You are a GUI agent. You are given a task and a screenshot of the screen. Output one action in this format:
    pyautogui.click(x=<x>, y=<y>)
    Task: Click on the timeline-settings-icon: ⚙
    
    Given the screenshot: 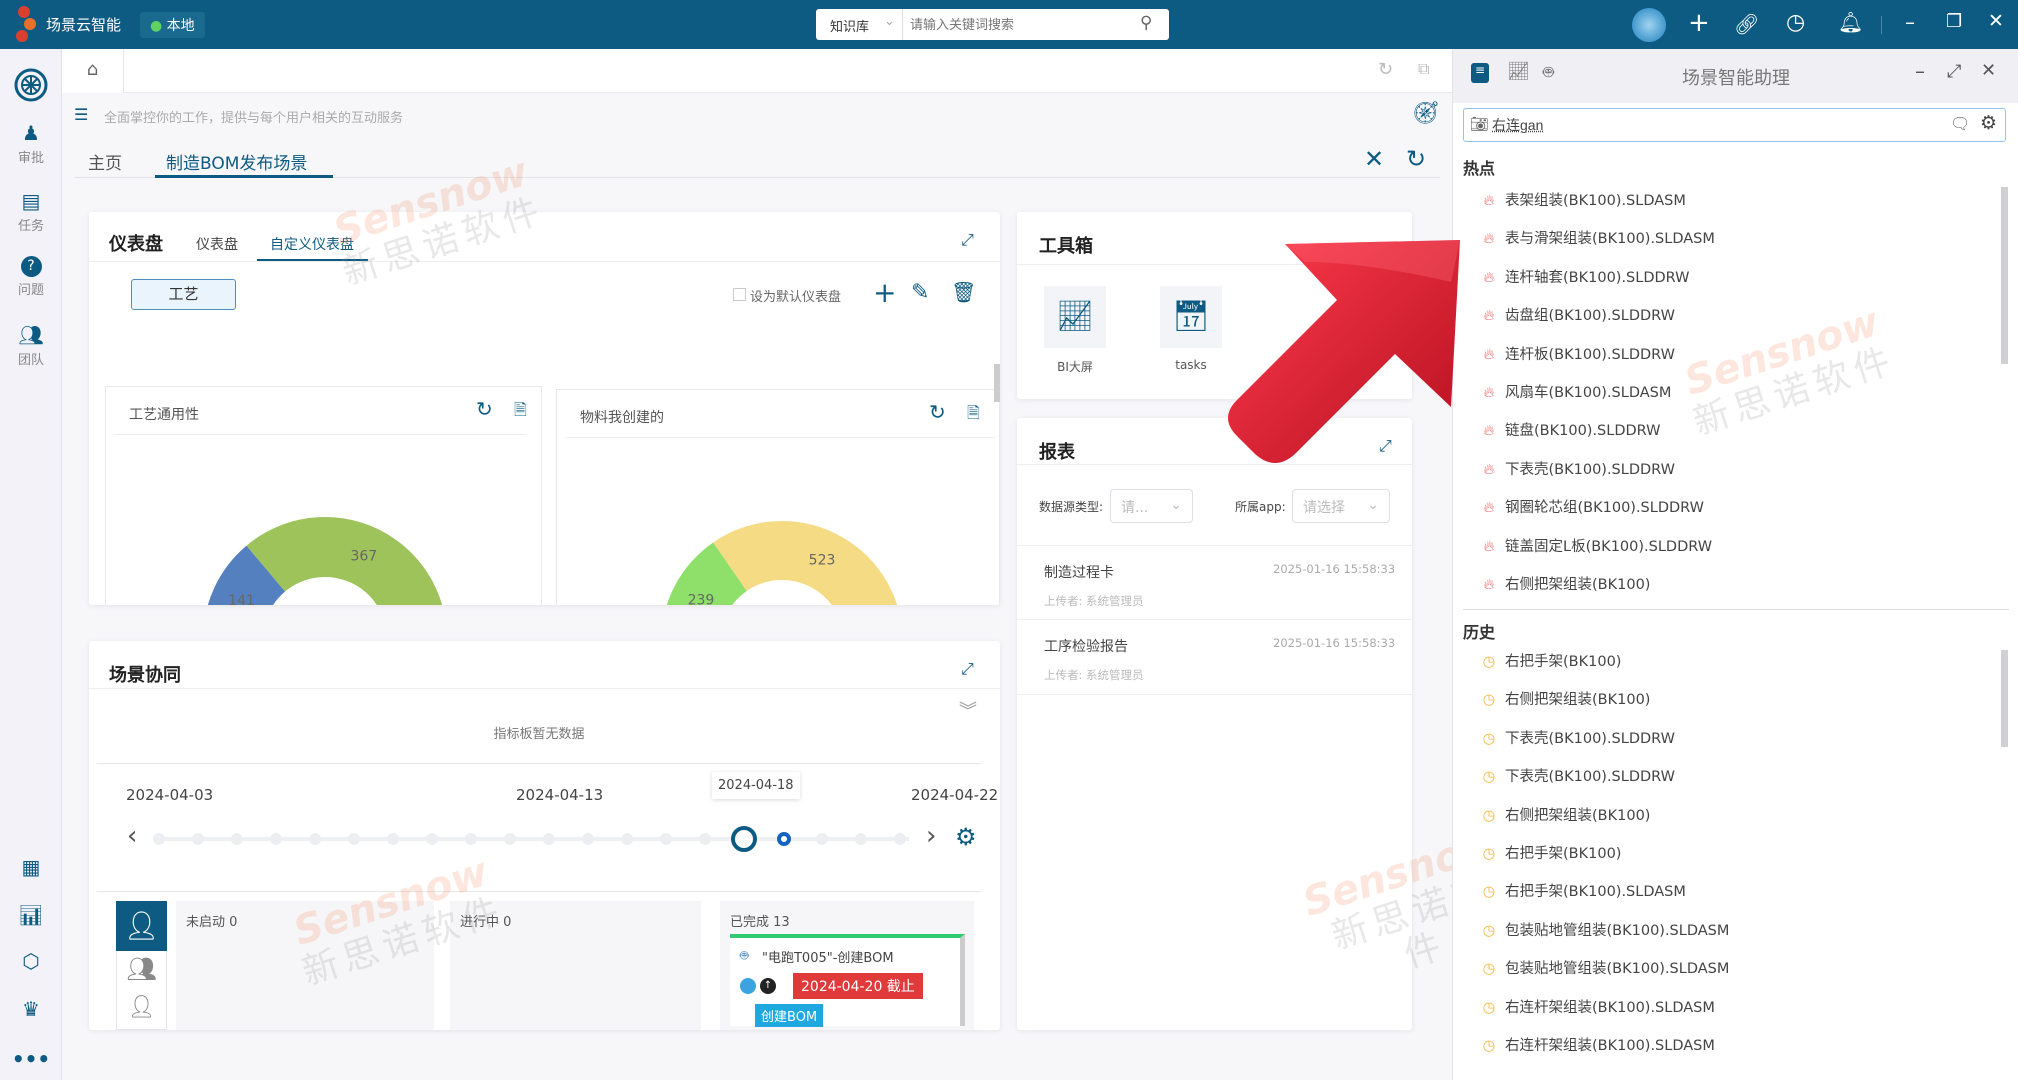 What is the action you would take?
    pyautogui.click(x=966, y=837)
    